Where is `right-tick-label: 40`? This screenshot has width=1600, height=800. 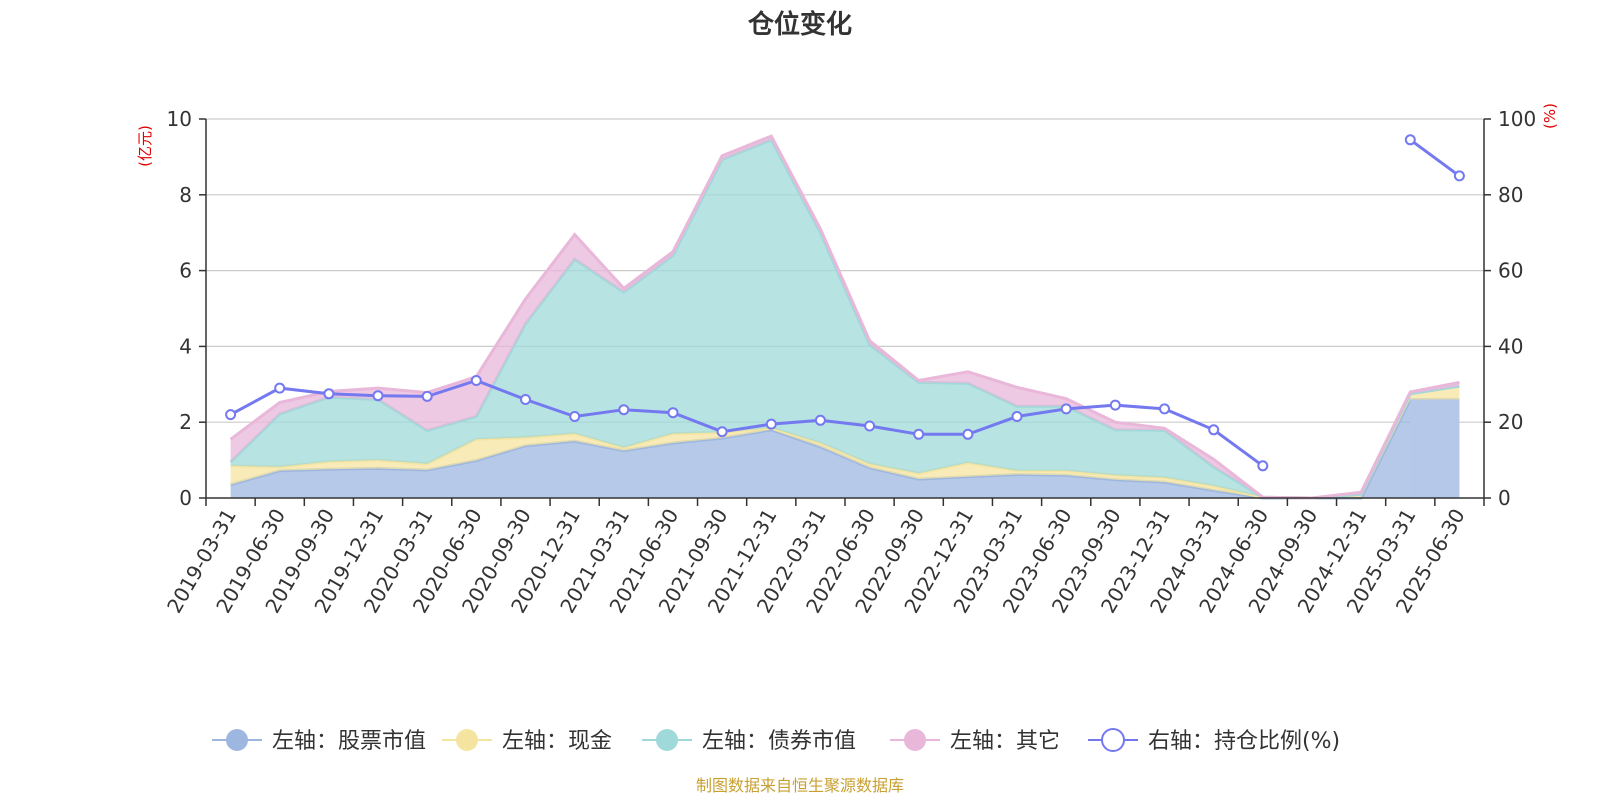 right-tick-label: 40 is located at coordinates (1510, 346).